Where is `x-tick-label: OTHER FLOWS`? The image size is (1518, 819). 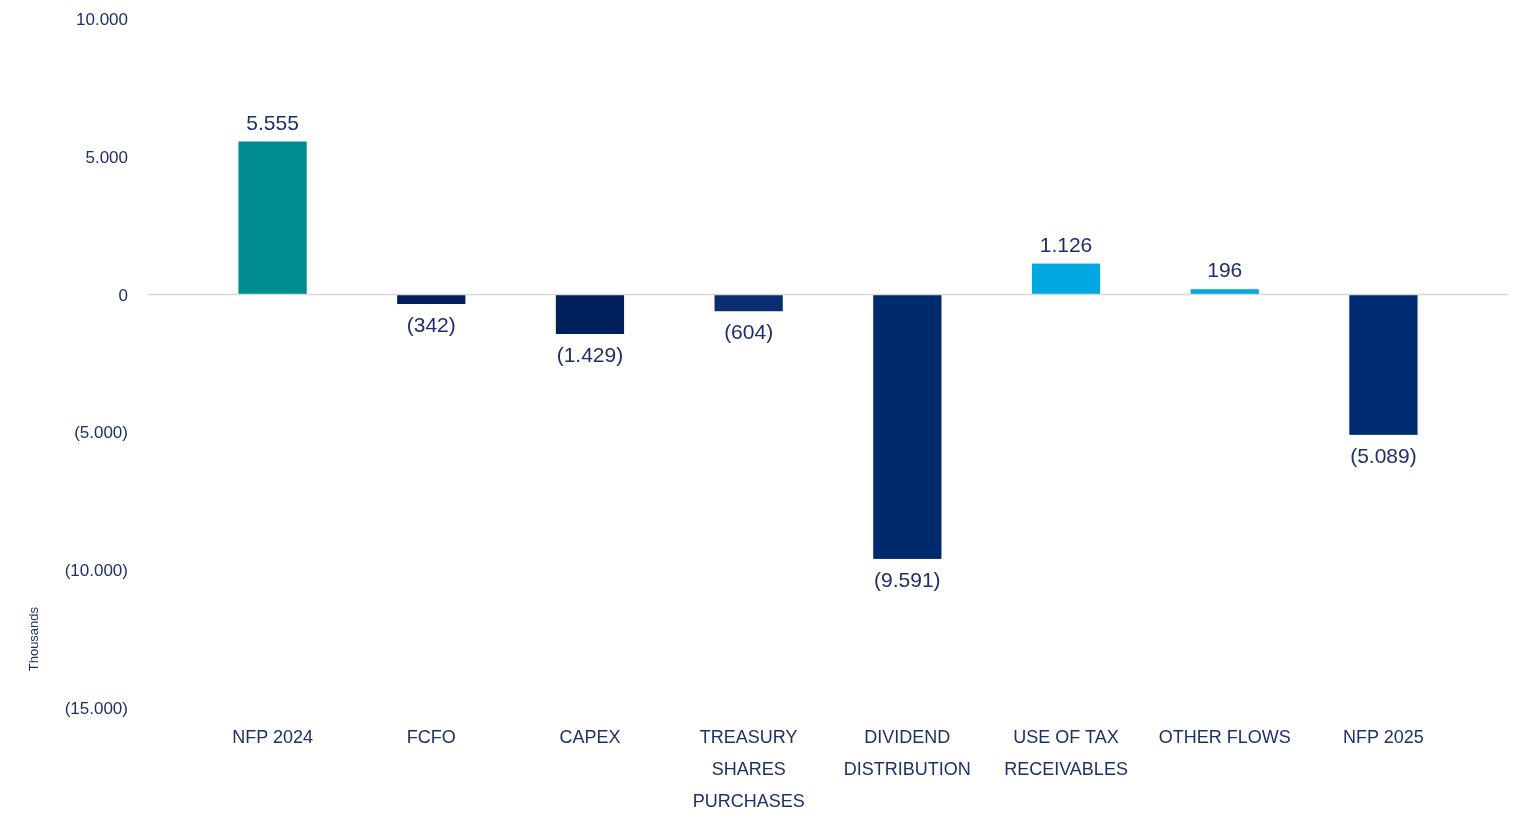 x-tick-label: OTHER FLOWS is located at coordinates (1224, 737).